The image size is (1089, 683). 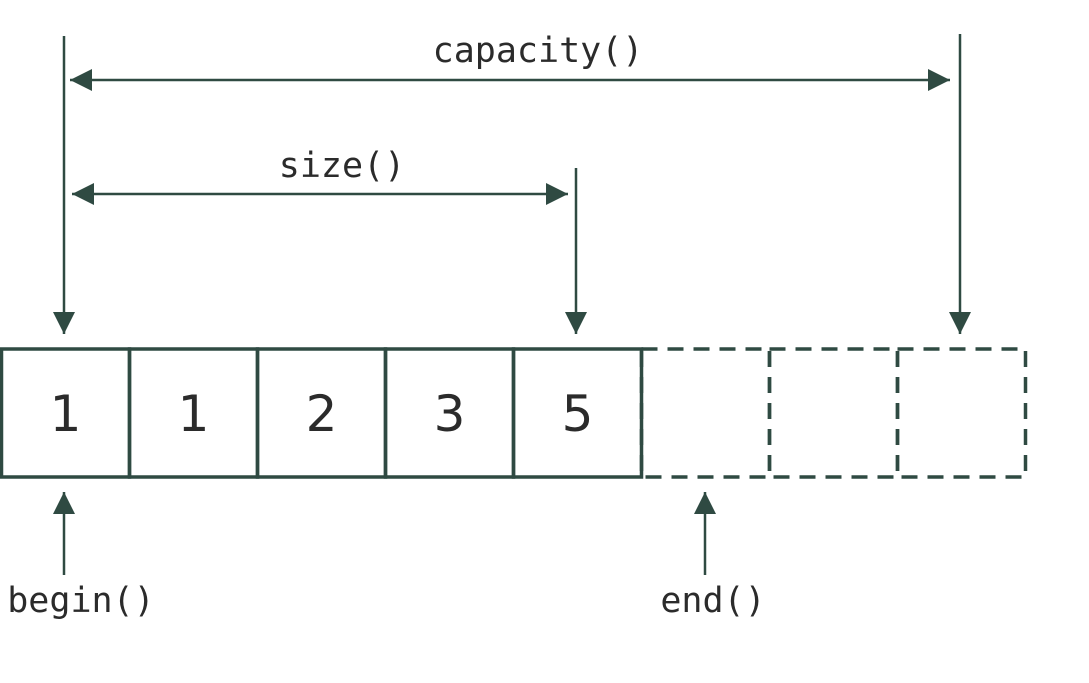 What do you see at coordinates (342, 166) in the screenshot?
I see `size-label: size()` at bounding box center [342, 166].